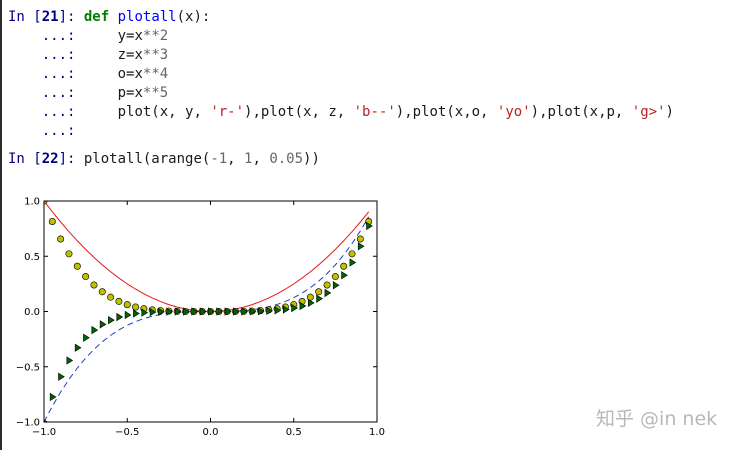  Describe the element at coordinates (193, 17) in the screenshot. I see `function-signature: (x):` at that location.